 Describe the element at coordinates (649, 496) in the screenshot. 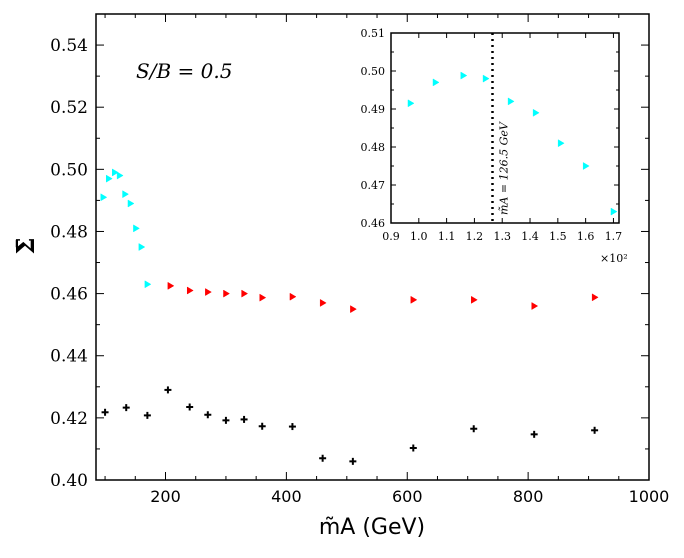

I see `x-tick-label: 1000` at that location.